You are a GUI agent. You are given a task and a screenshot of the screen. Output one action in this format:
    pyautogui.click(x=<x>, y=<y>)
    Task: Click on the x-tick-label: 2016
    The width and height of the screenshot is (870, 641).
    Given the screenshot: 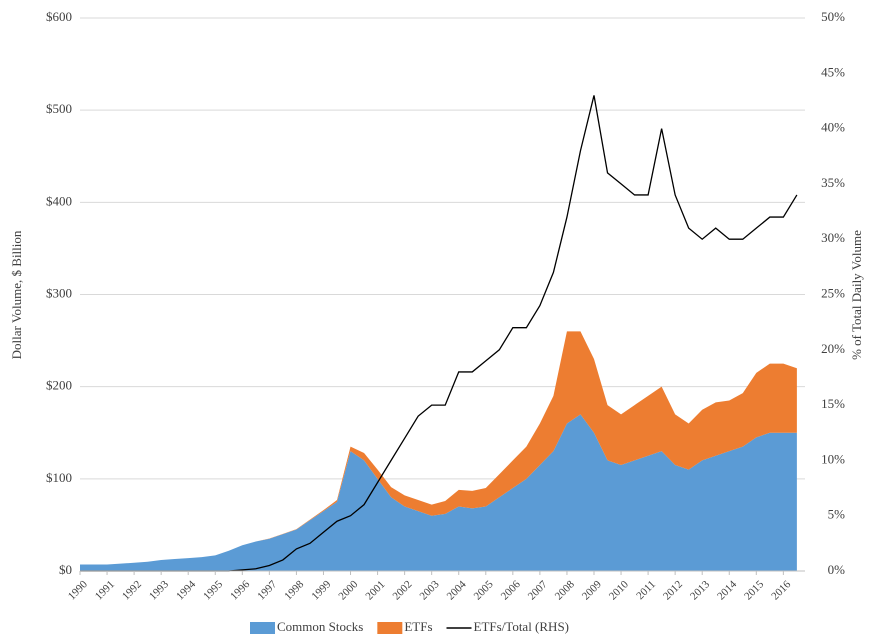 What is the action you would take?
    pyautogui.click(x=781, y=590)
    